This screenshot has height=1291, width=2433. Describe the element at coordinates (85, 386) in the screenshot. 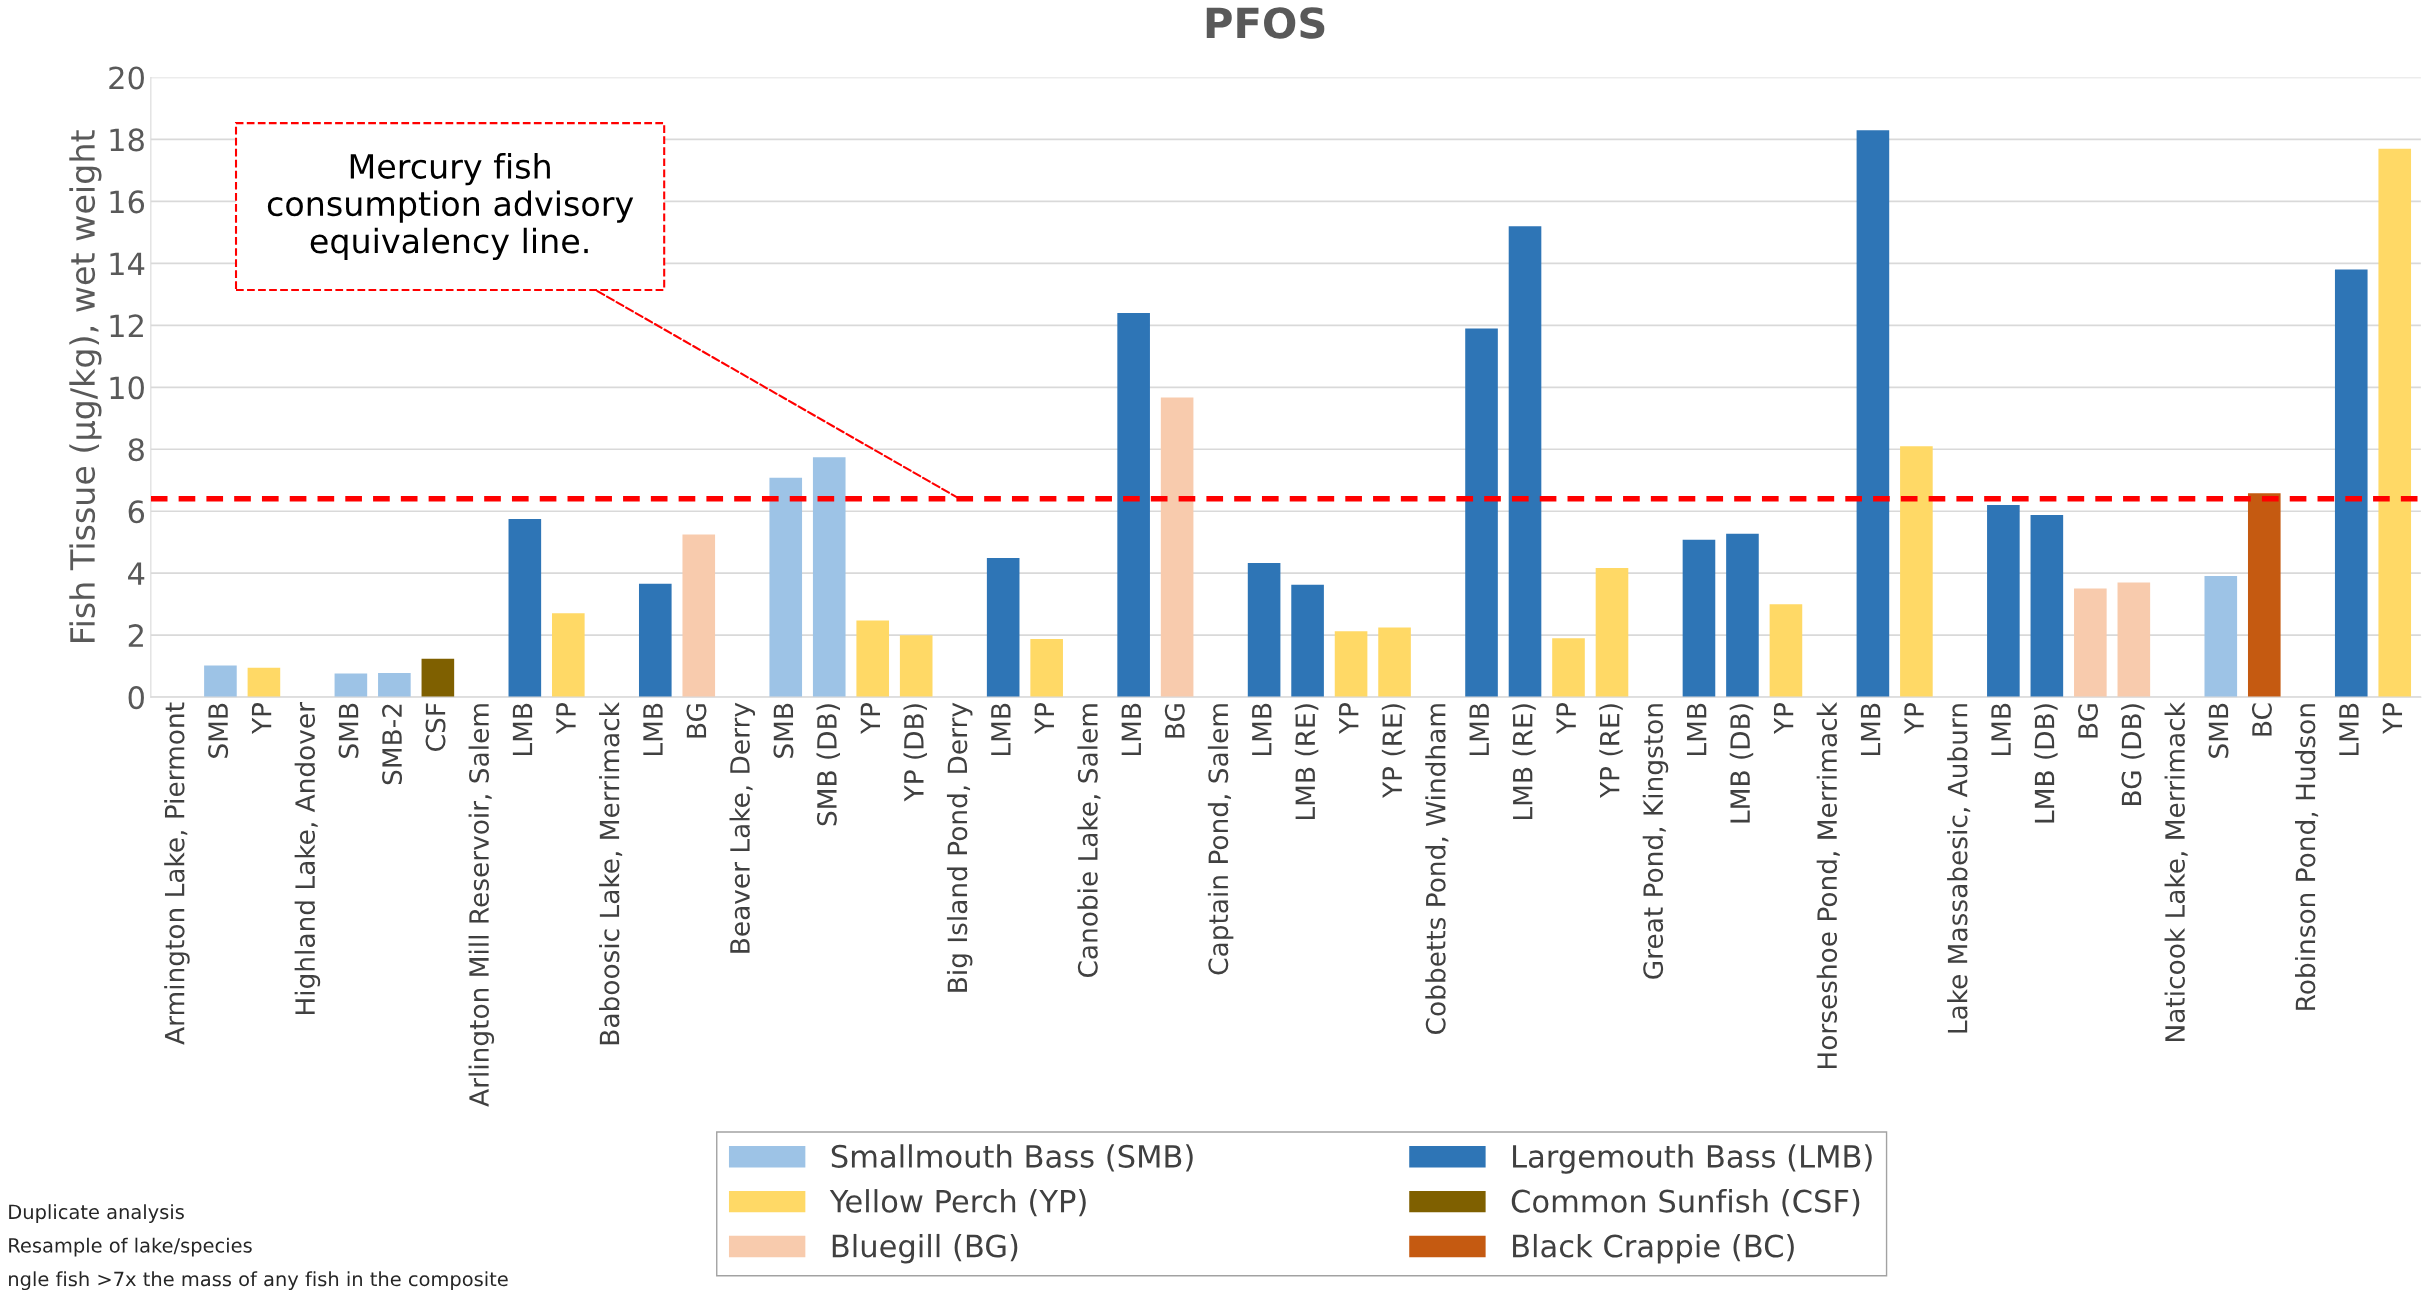

I see `y-axis-title: Fish Tissue (µg/kg), wet weight` at that location.